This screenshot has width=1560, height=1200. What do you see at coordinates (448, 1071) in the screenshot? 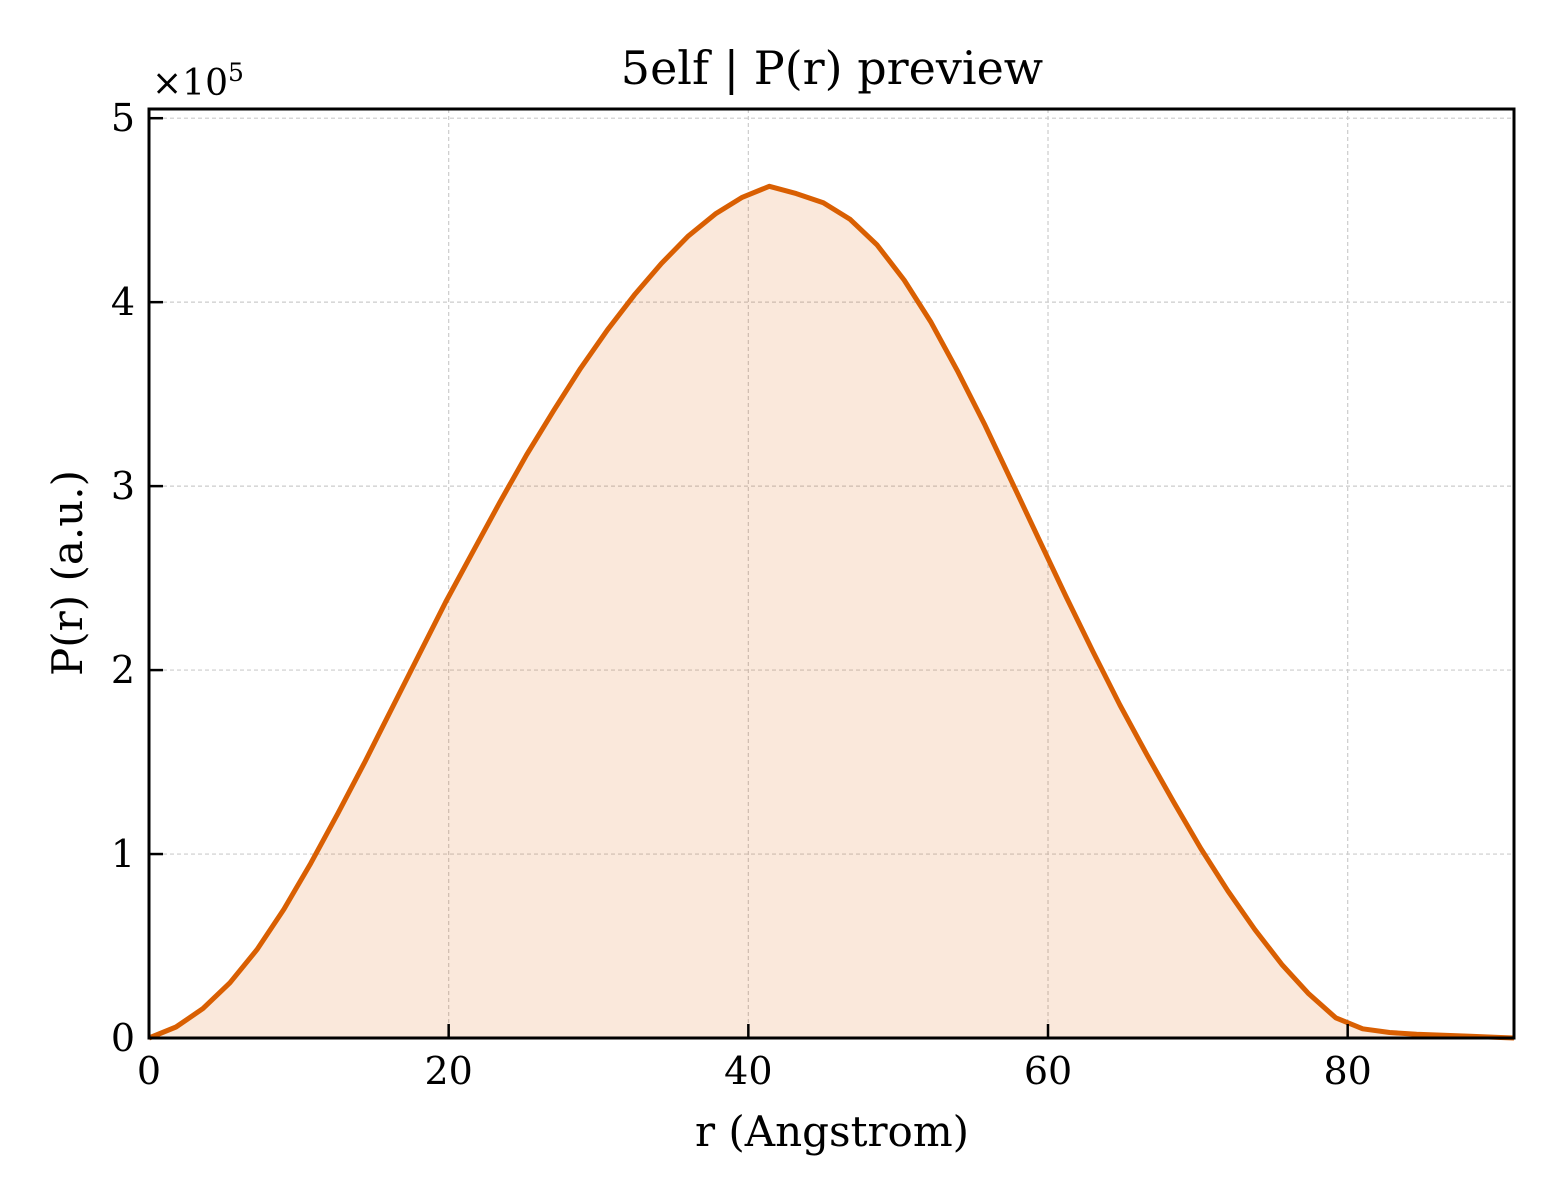
I see `x-tick-label: 20` at bounding box center [448, 1071].